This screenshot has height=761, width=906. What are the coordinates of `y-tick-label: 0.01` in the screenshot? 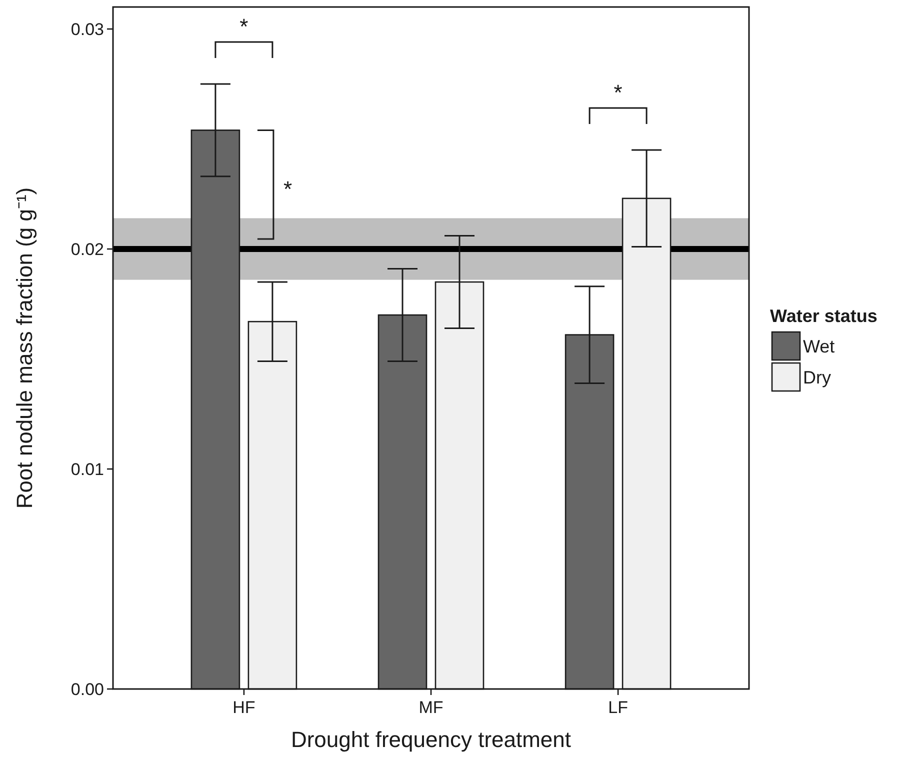 It's located at (87, 469).